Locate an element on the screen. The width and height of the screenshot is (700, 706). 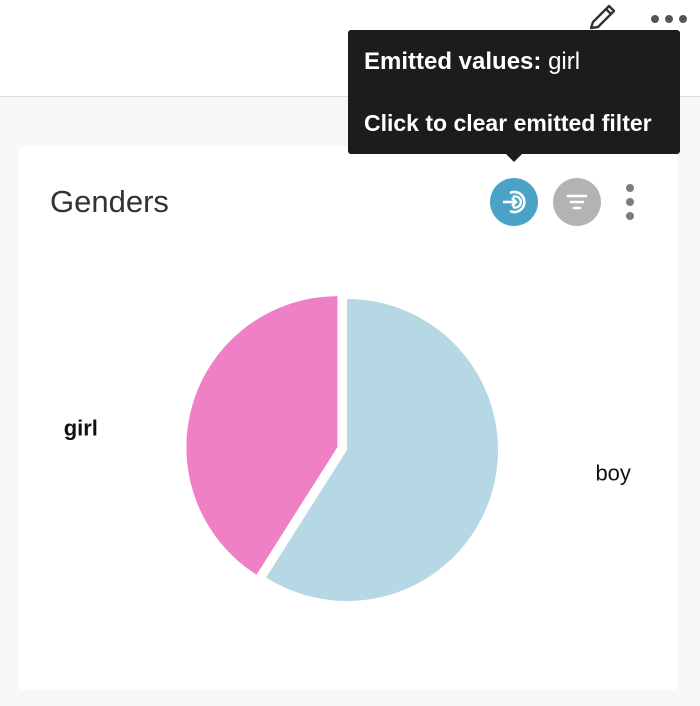
pie-slice-boy is located at coordinates (382, 450).